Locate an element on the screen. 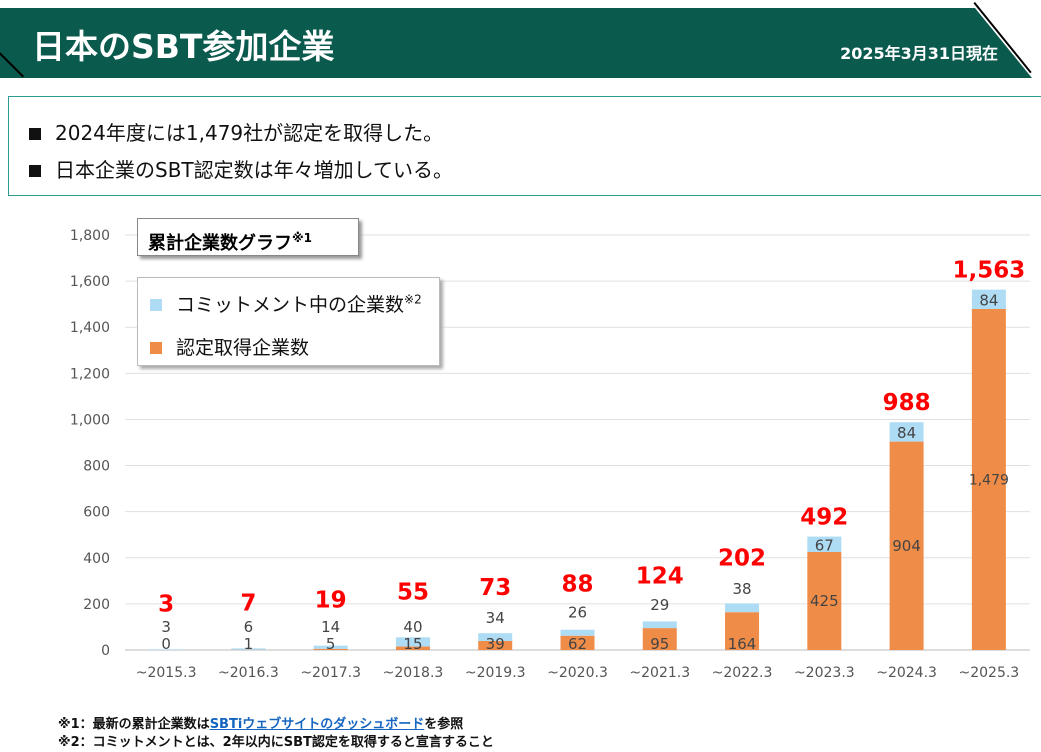 The height and width of the screenshot is (752, 1041). data-label-commit: 40 is located at coordinates (412, 627).